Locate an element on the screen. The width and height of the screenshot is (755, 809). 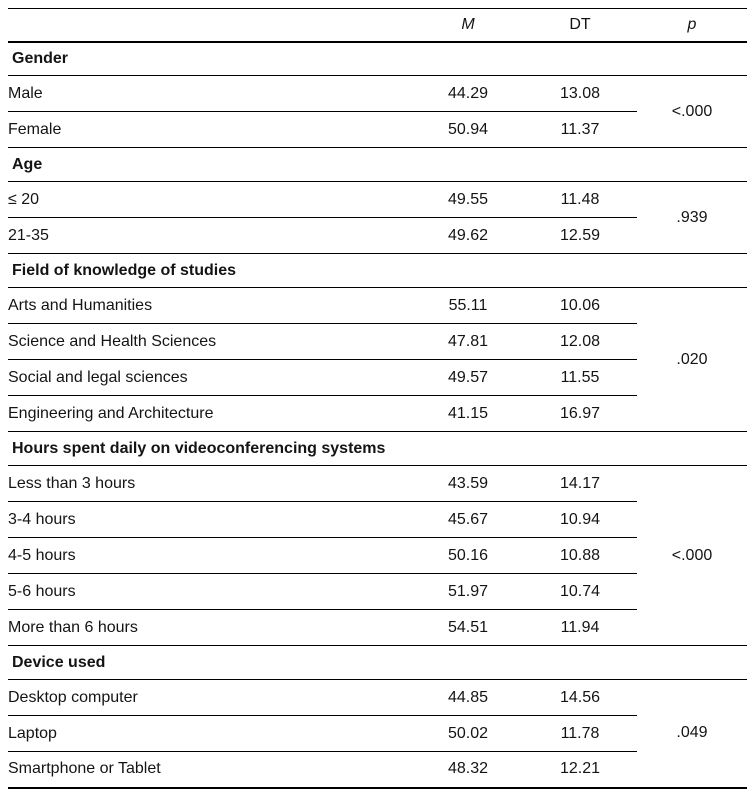
row-label: Laptop is located at coordinates (210, 733).